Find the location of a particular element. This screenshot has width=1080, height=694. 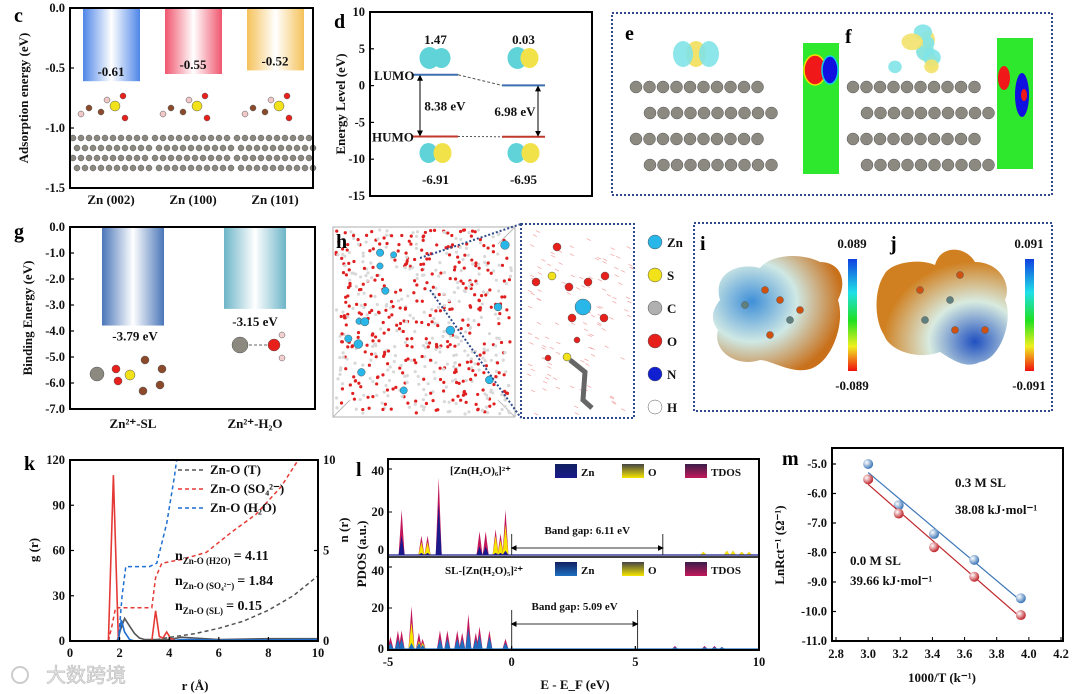

legend-label: N is located at coordinates (672, 374).